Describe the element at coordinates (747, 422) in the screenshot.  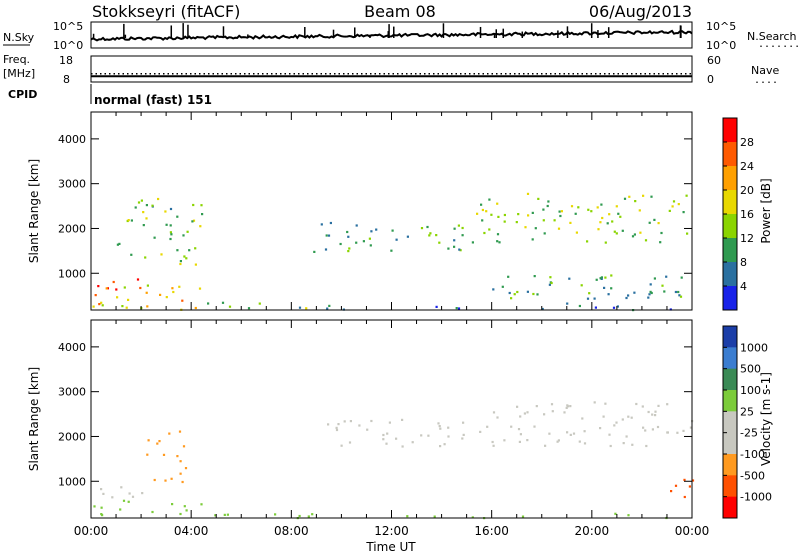
I see `velocity-colorbar-ticks: 1000 500 100 25 -25 -100 -500 -1000` at that location.